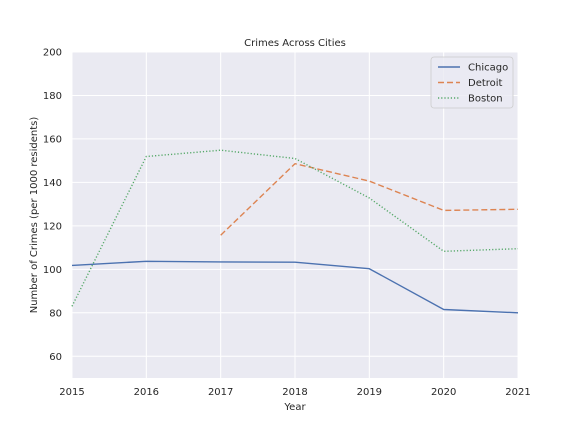 The width and height of the screenshot is (576, 432). I want to click on x-tick-label: 2016, so click(146, 392).